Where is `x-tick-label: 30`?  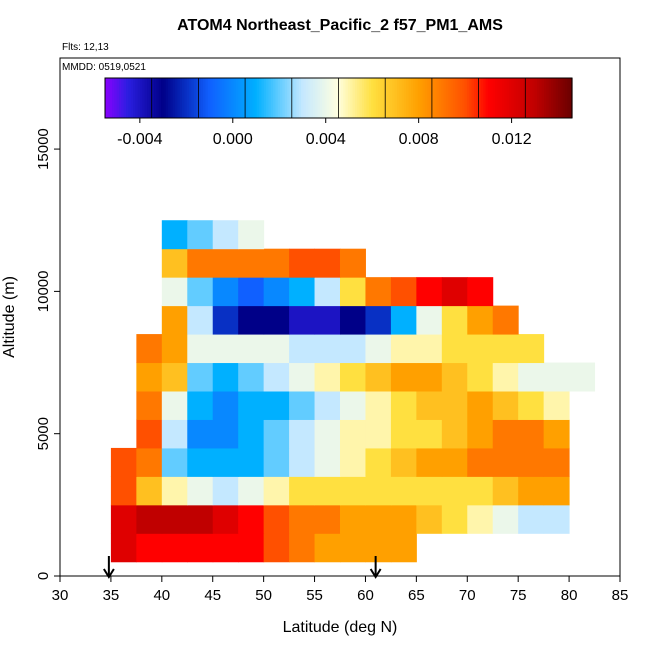 x-tick-label: 30 is located at coordinates (60, 595).